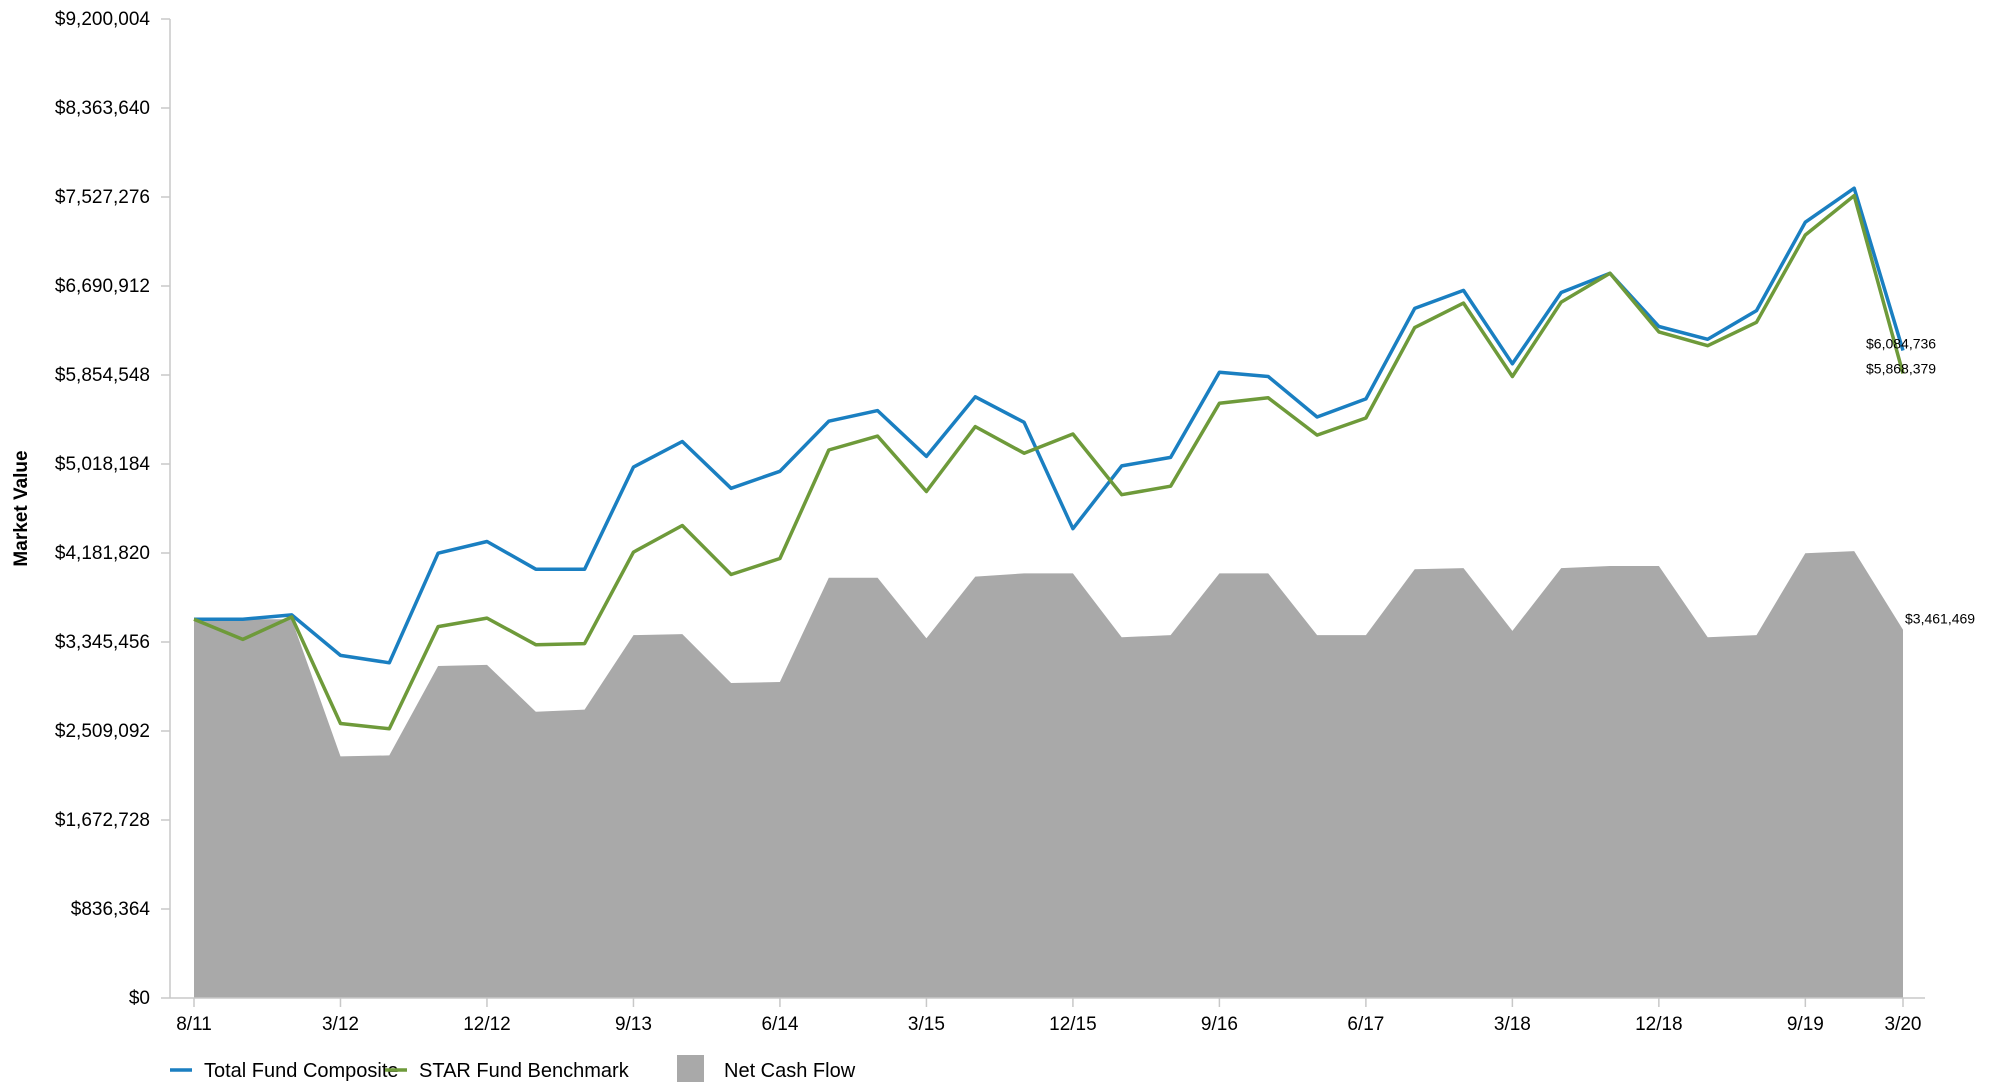 Image resolution: width=1994 pixels, height=1084 pixels. Describe the element at coordinates (111, 909) in the screenshot. I see `y-tick-label: $836,364` at that location.